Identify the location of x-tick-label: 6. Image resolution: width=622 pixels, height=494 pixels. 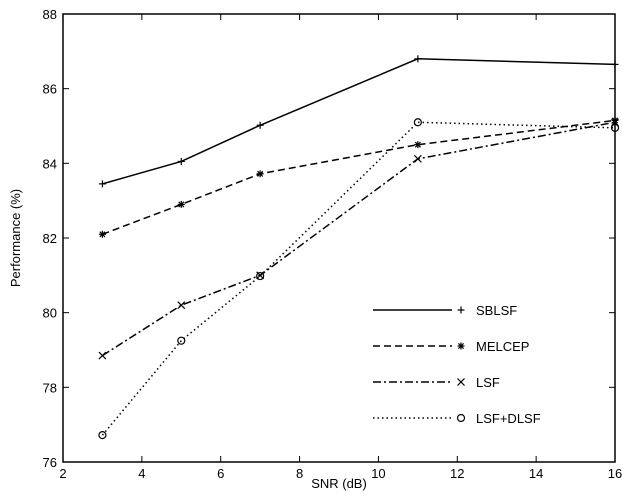
(220, 473).